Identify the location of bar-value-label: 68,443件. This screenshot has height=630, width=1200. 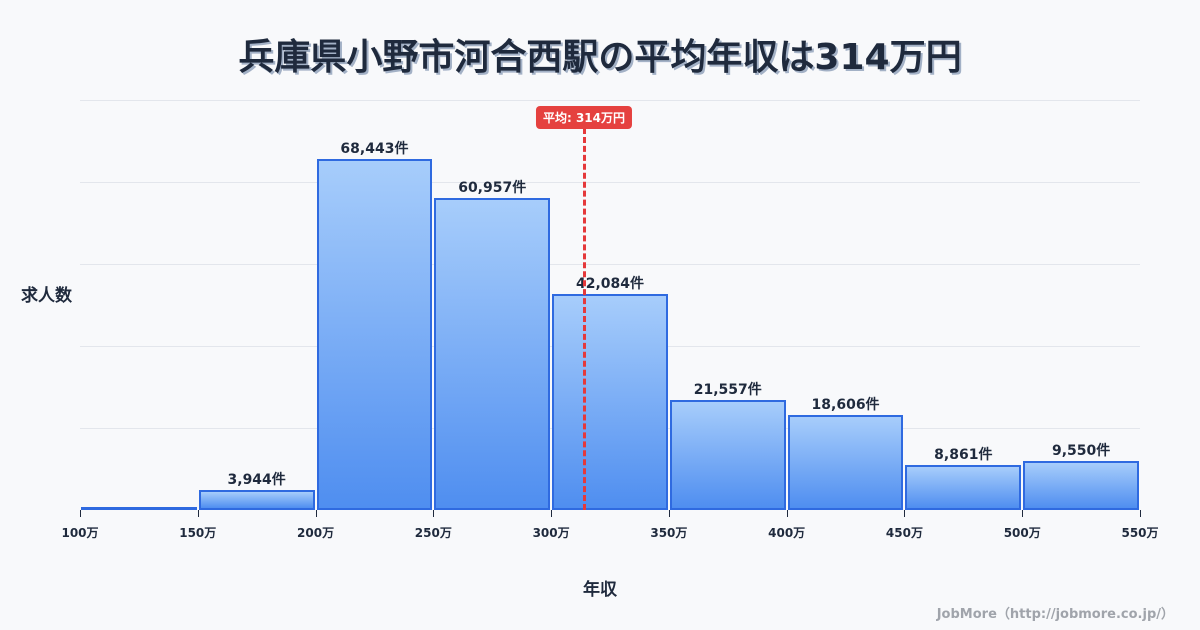
(374, 149).